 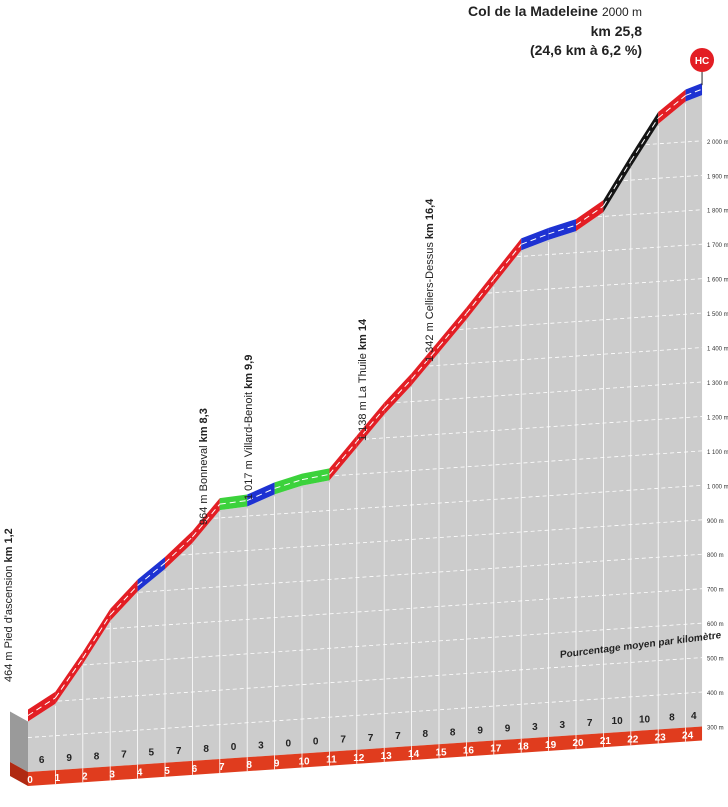 I want to click on km-label: 12, so click(x=359, y=758).